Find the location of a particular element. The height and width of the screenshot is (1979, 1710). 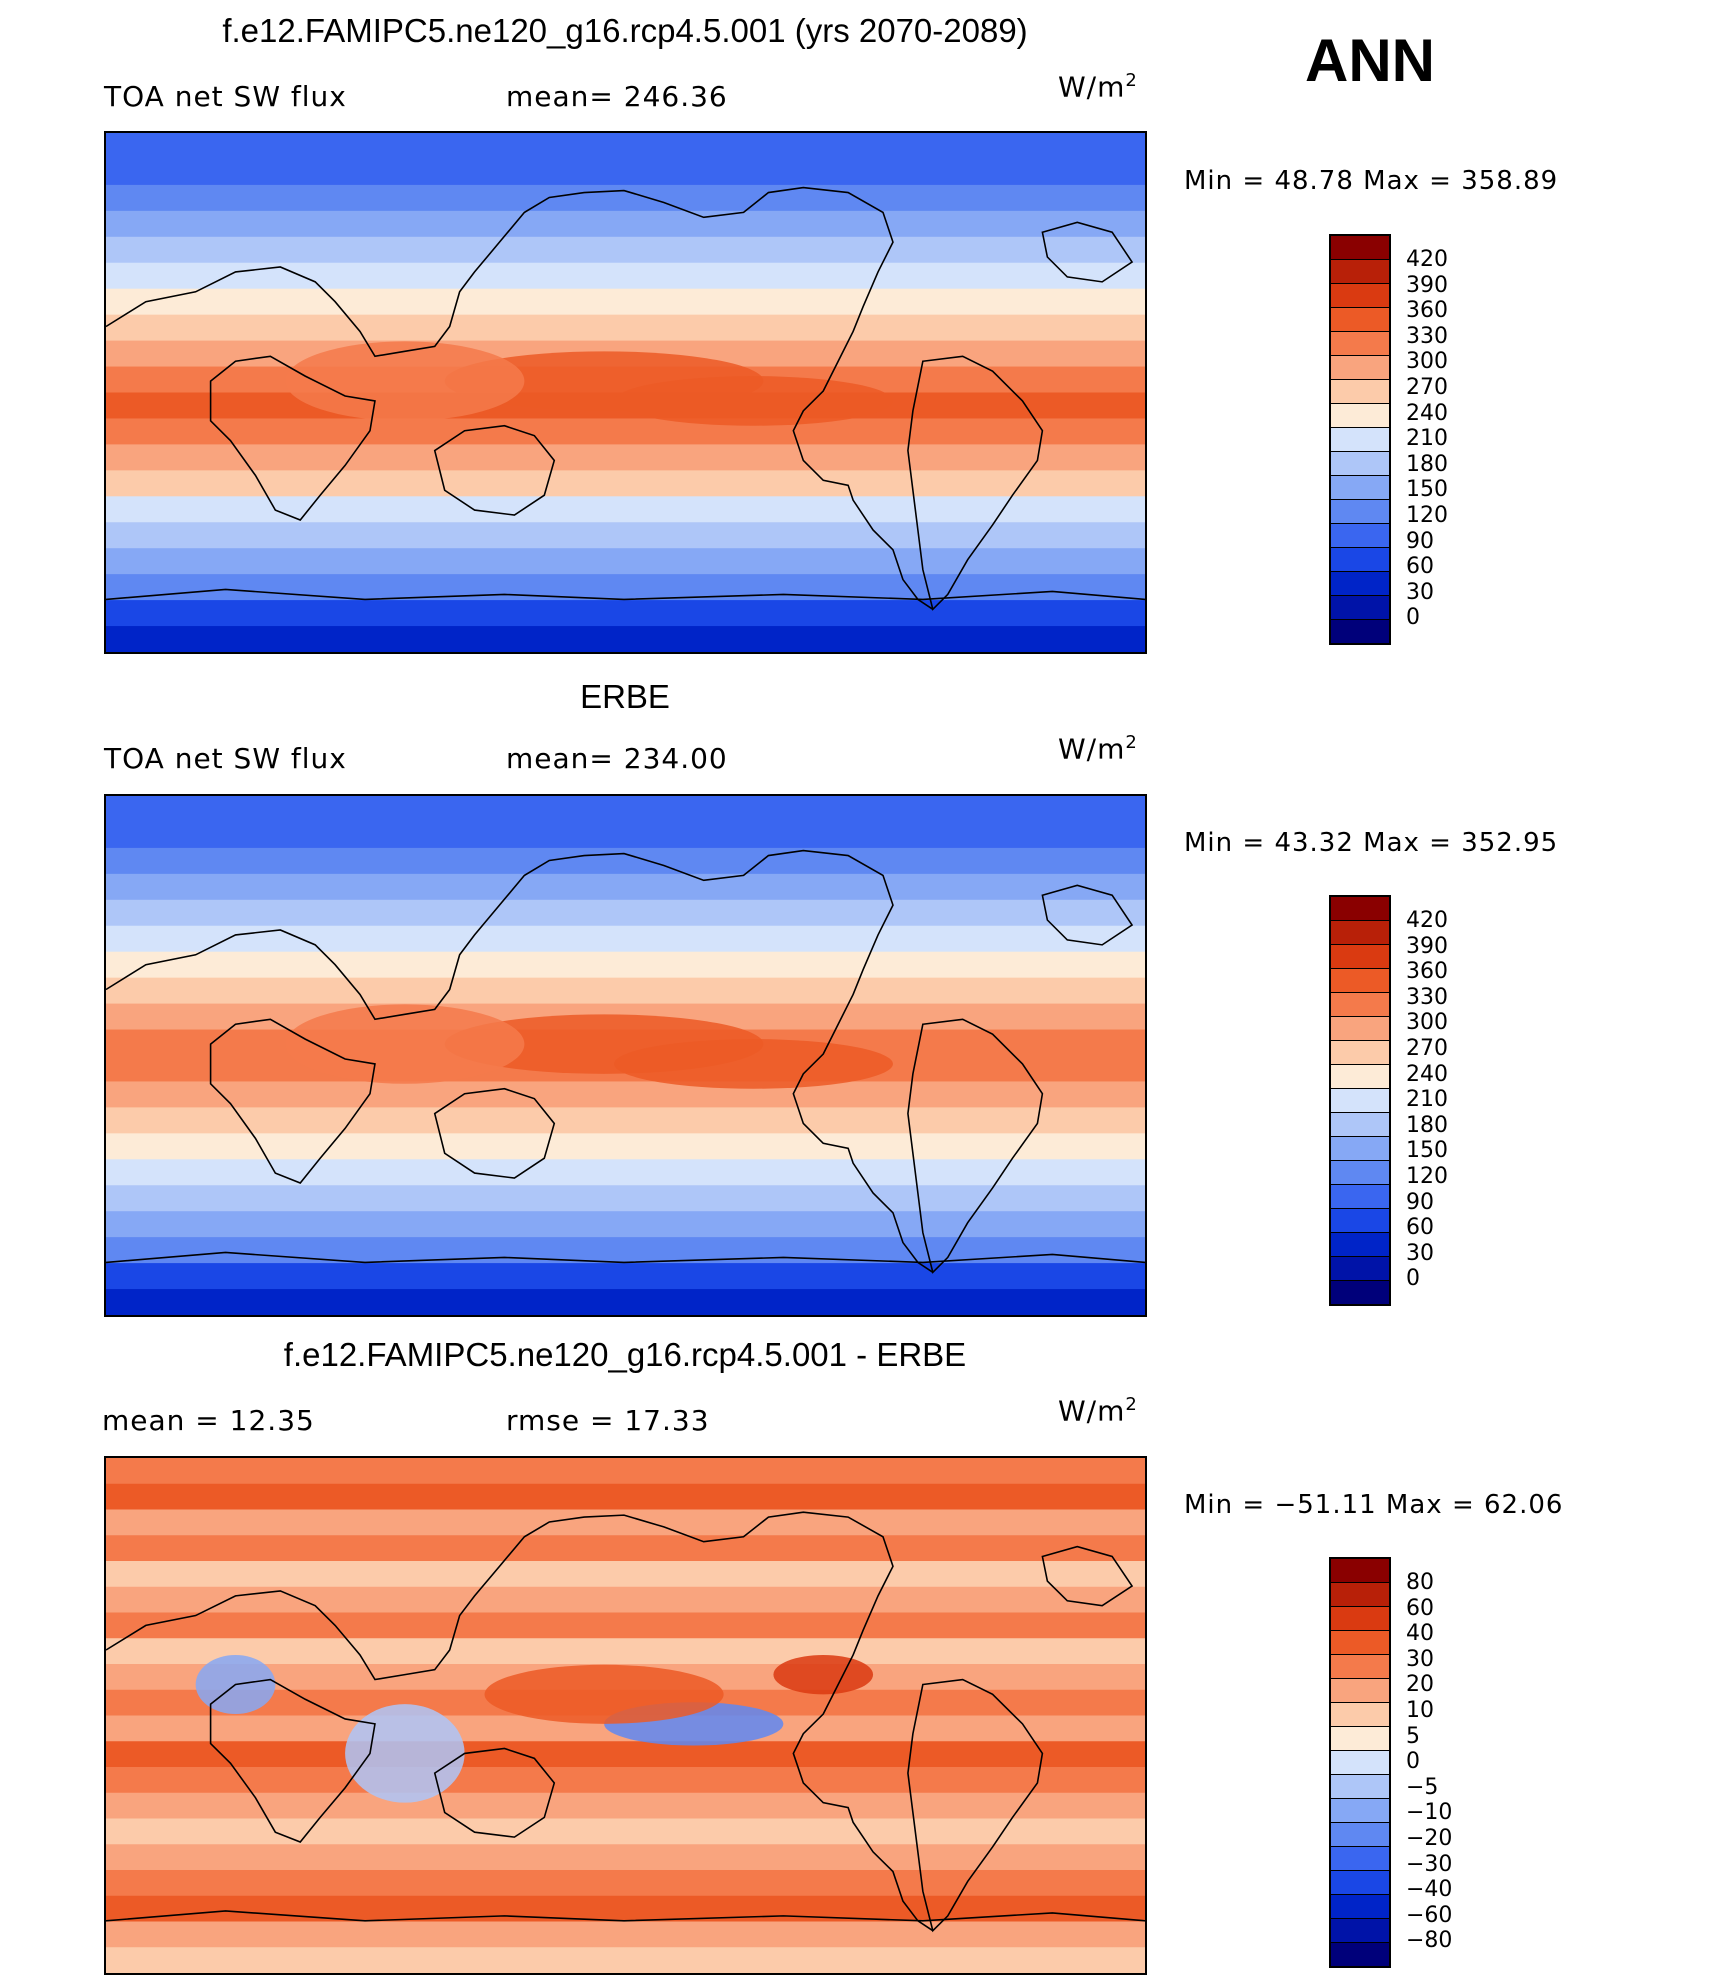

colorbar-level-label: 20 is located at coordinates (1420, 1685).